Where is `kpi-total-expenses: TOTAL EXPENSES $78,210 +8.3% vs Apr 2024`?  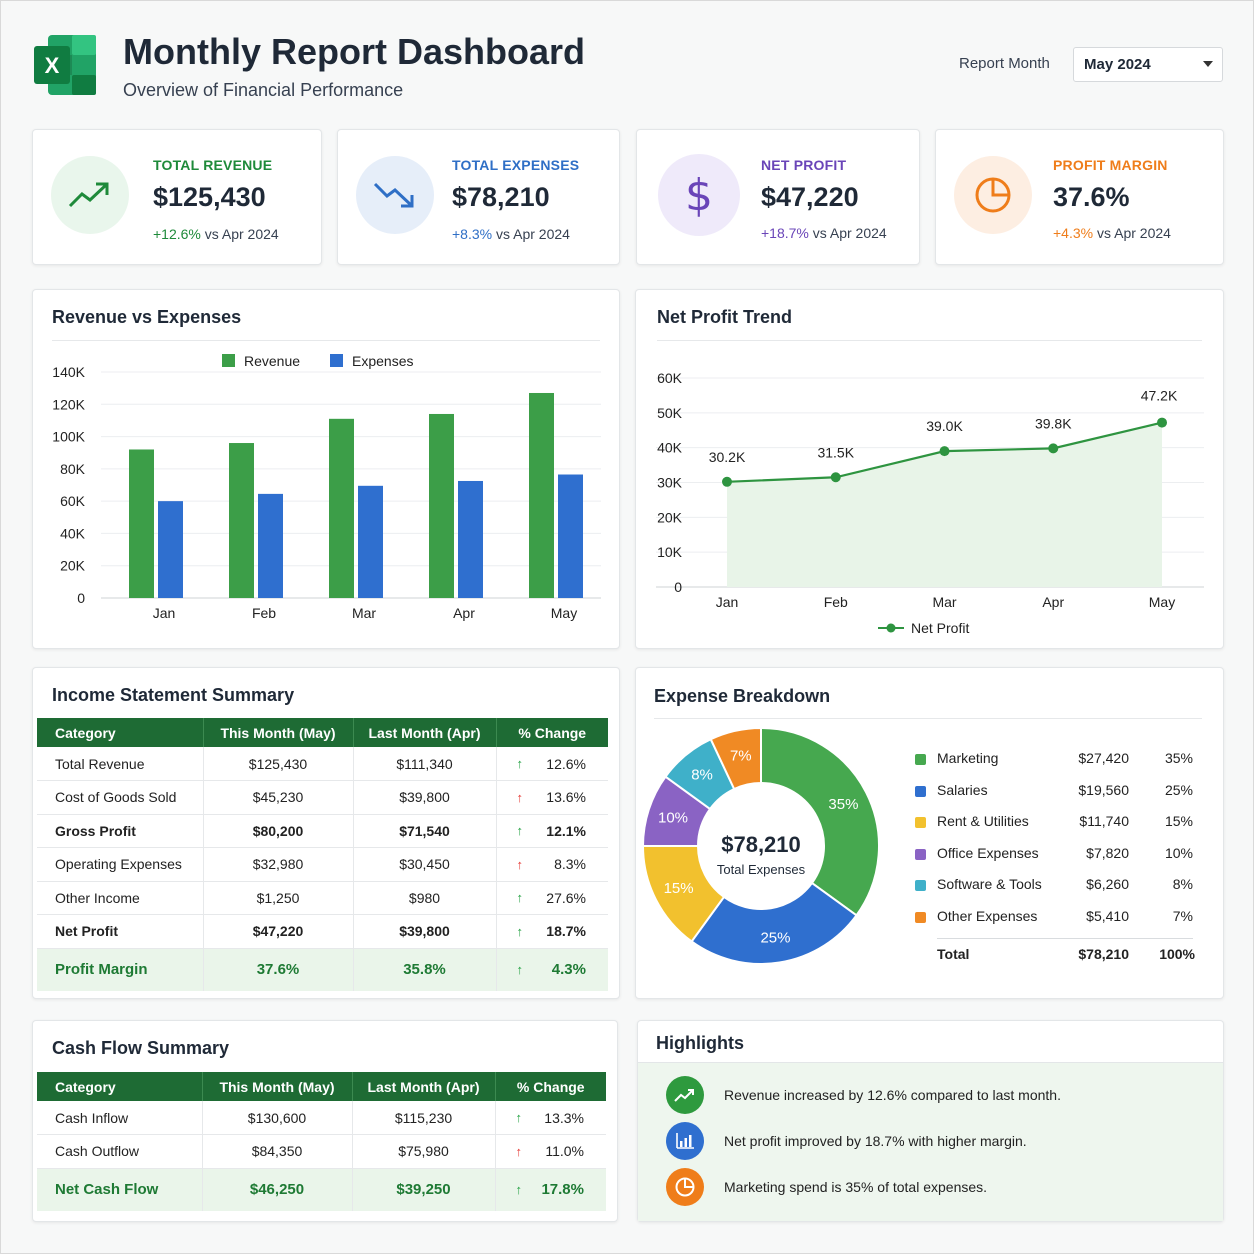 kpi-total-expenses: TOTAL EXPENSES $78,210 +8.3% vs Apr 2024 is located at coordinates (478, 197).